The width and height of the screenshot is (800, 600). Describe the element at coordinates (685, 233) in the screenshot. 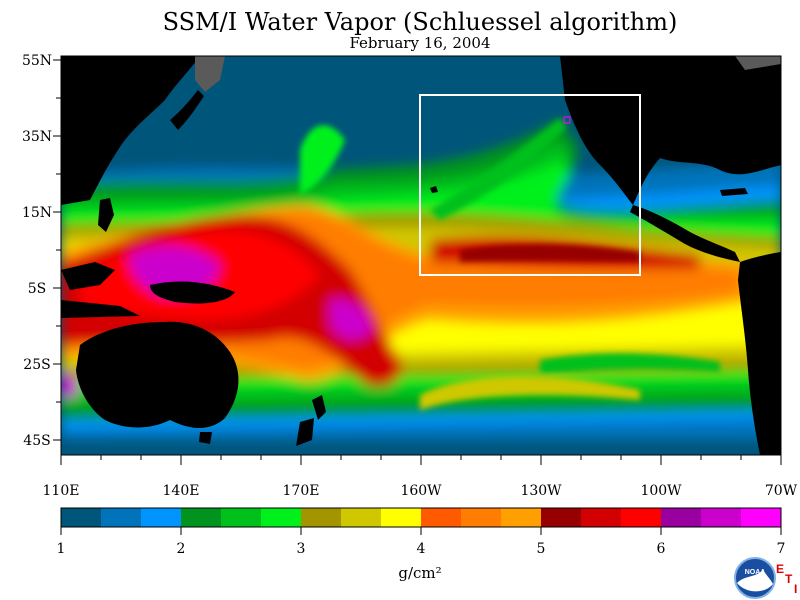

I see `central-america-landmass` at that location.